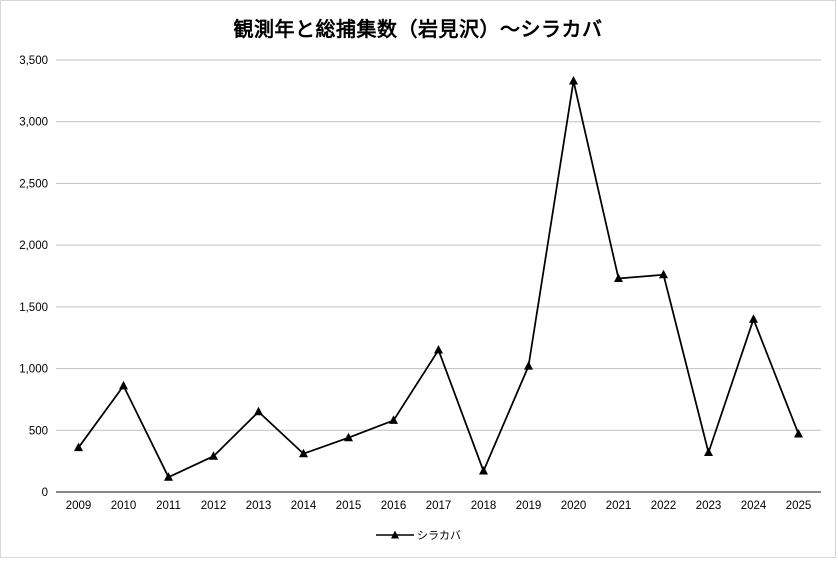 This screenshot has width=838, height=561. Describe the element at coordinates (709, 506) in the screenshot. I see `x-axis-tick-label: 2023` at that location.